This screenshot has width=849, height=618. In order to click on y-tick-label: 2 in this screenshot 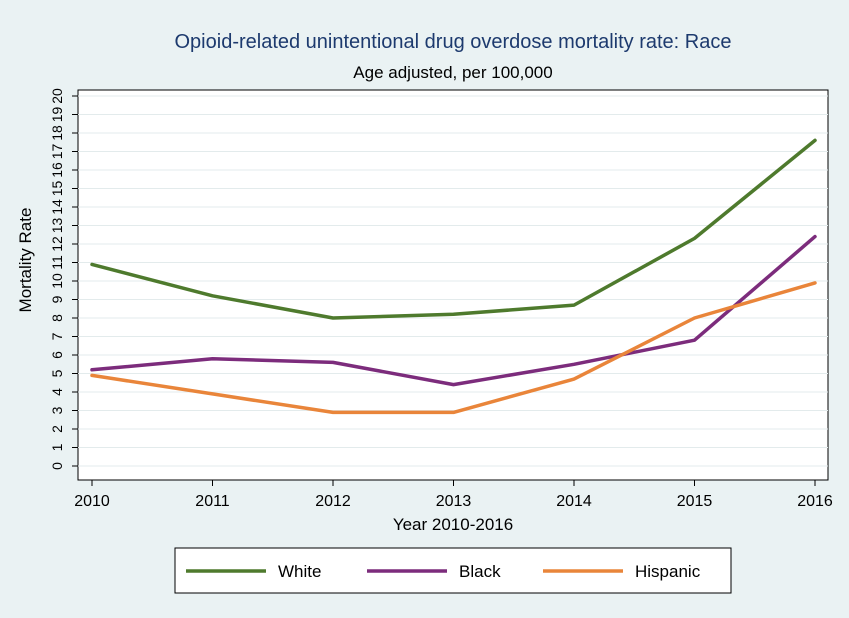, I will do `click(57, 429)`.